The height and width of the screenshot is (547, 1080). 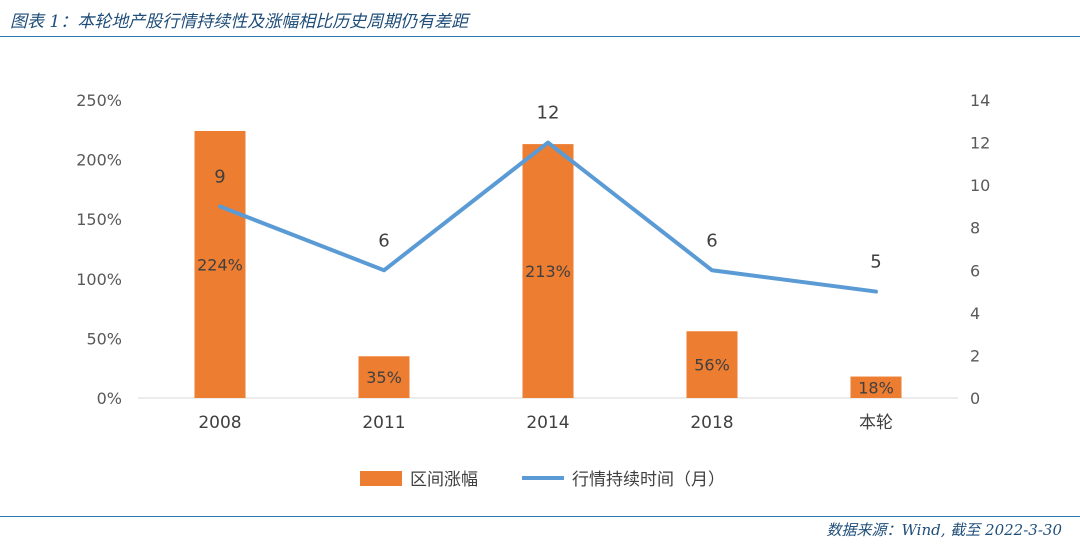 What do you see at coordinates (980, 143) in the screenshot?
I see `right-tick-label: 12` at bounding box center [980, 143].